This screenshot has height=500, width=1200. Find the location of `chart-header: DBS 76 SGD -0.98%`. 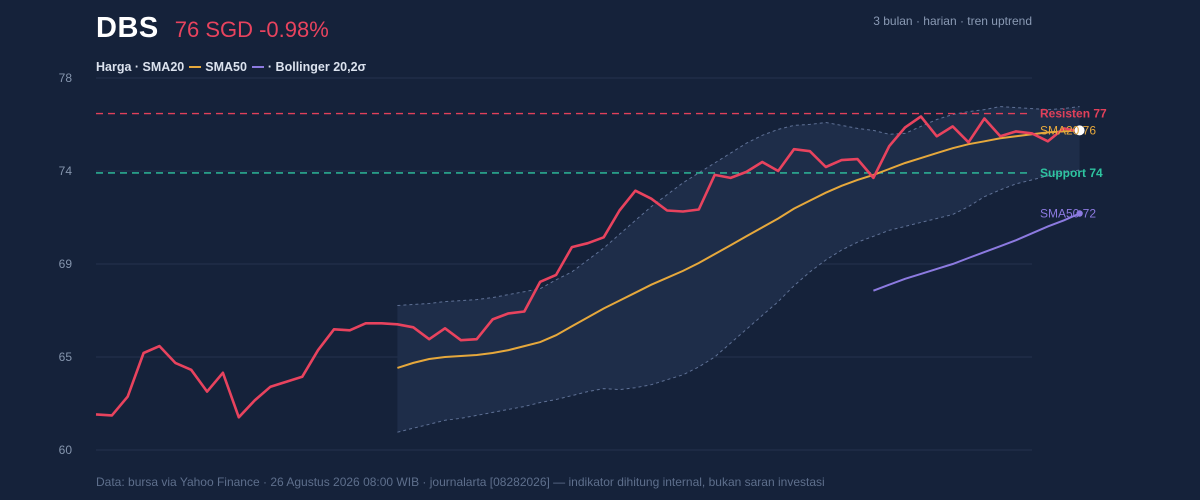

chart-header: DBS 76 SGD -0.98% is located at coordinates (212, 28).